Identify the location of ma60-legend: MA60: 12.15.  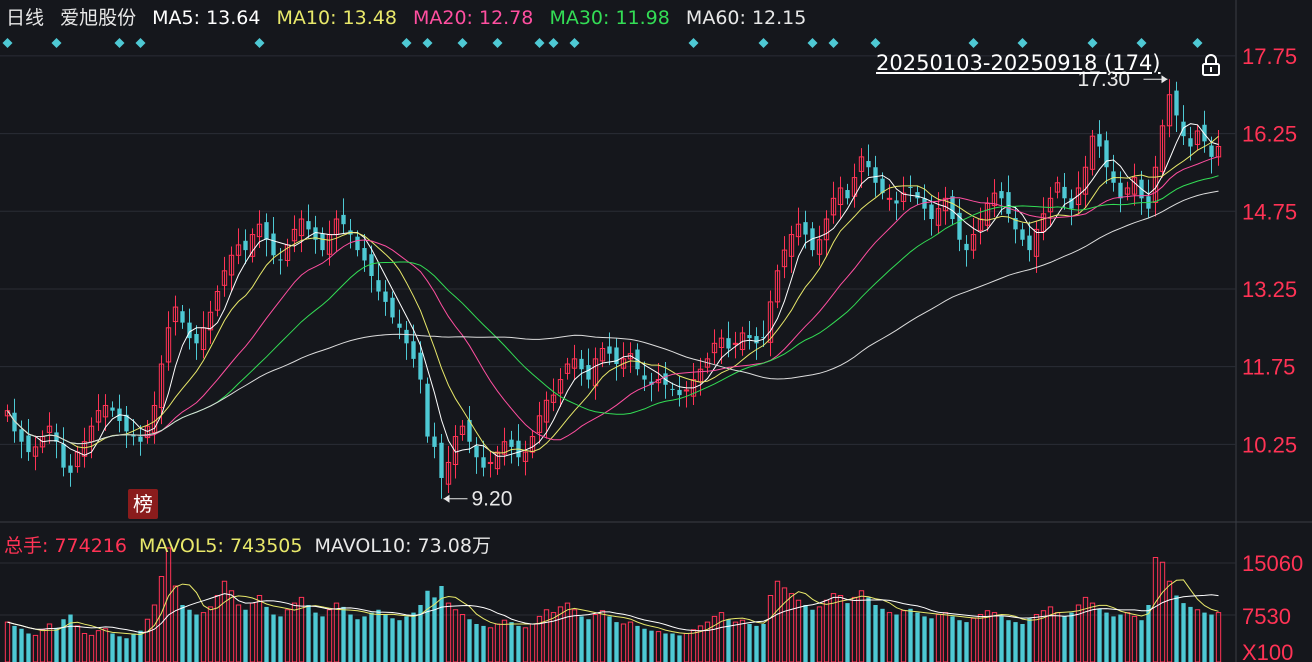
(746, 18).